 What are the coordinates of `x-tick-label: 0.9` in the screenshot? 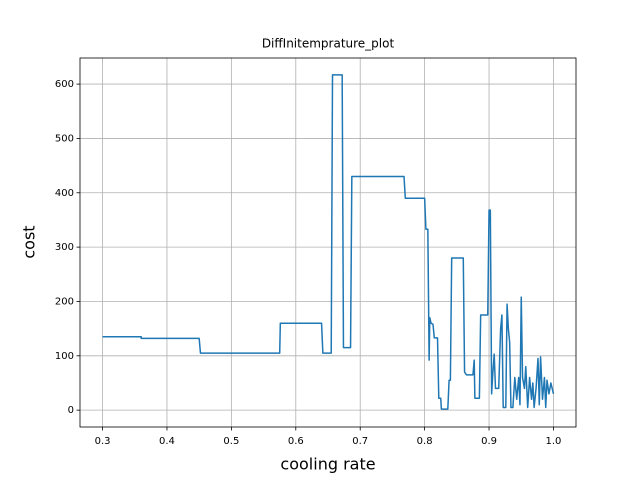 It's located at (489, 441).